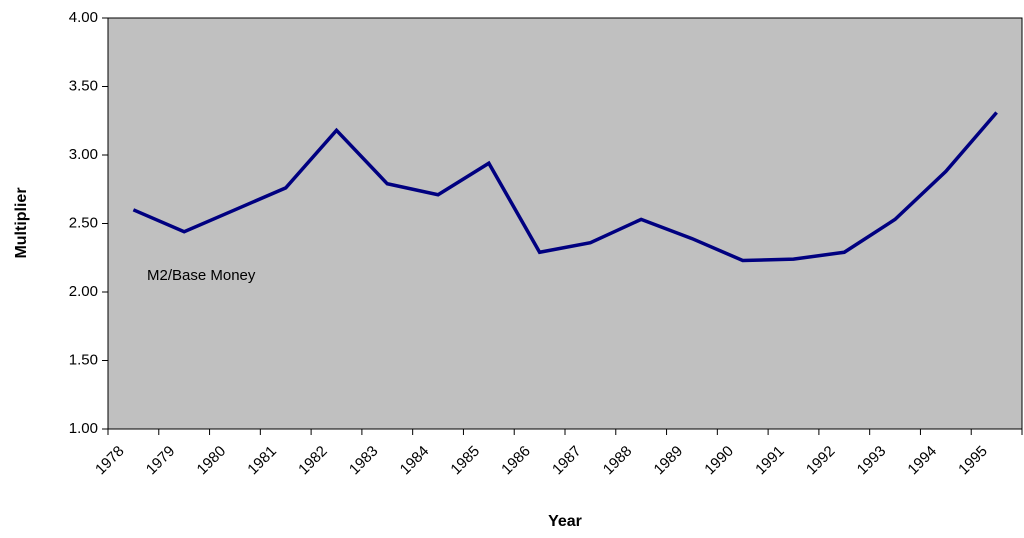 Image resolution: width=1024 pixels, height=538 pixels. What do you see at coordinates (83, 85) in the screenshot?
I see `y-tick-label: 3.50` at bounding box center [83, 85].